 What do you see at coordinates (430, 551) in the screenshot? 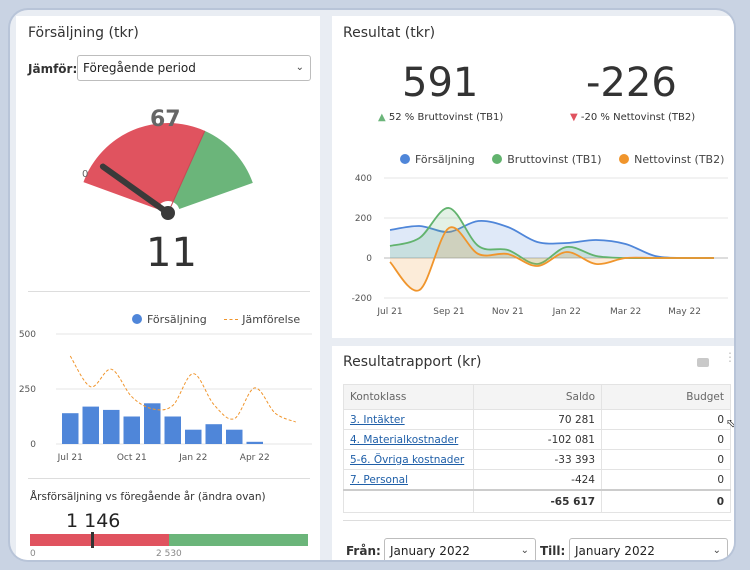
I see `from-month-value: January 2022` at bounding box center [430, 551].